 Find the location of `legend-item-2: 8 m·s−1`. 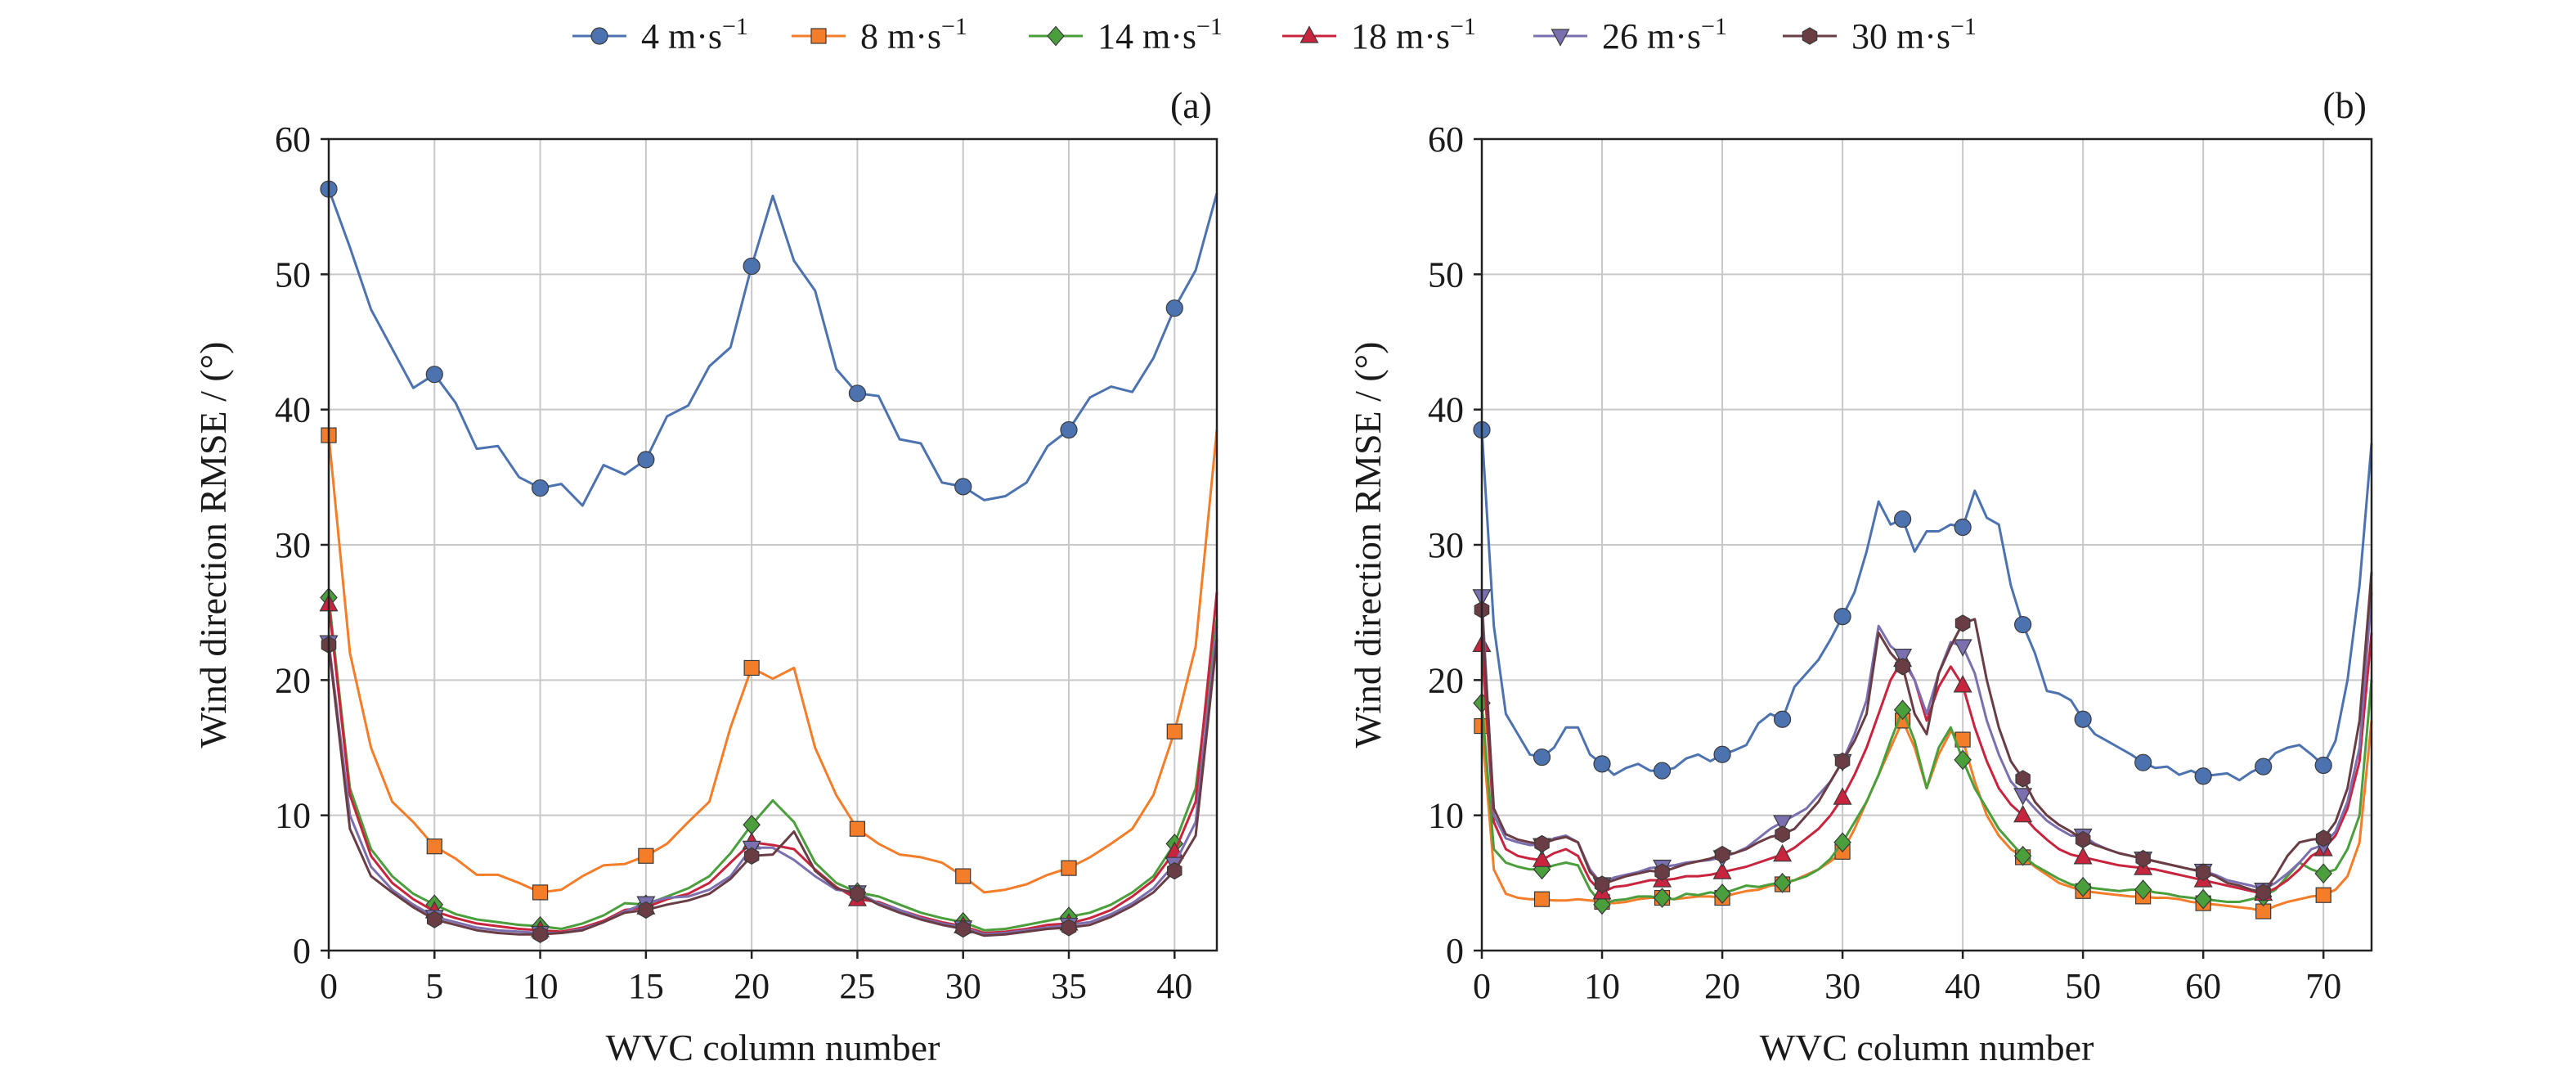

legend-item-2: 8 m·s−1 is located at coordinates (879, 34).